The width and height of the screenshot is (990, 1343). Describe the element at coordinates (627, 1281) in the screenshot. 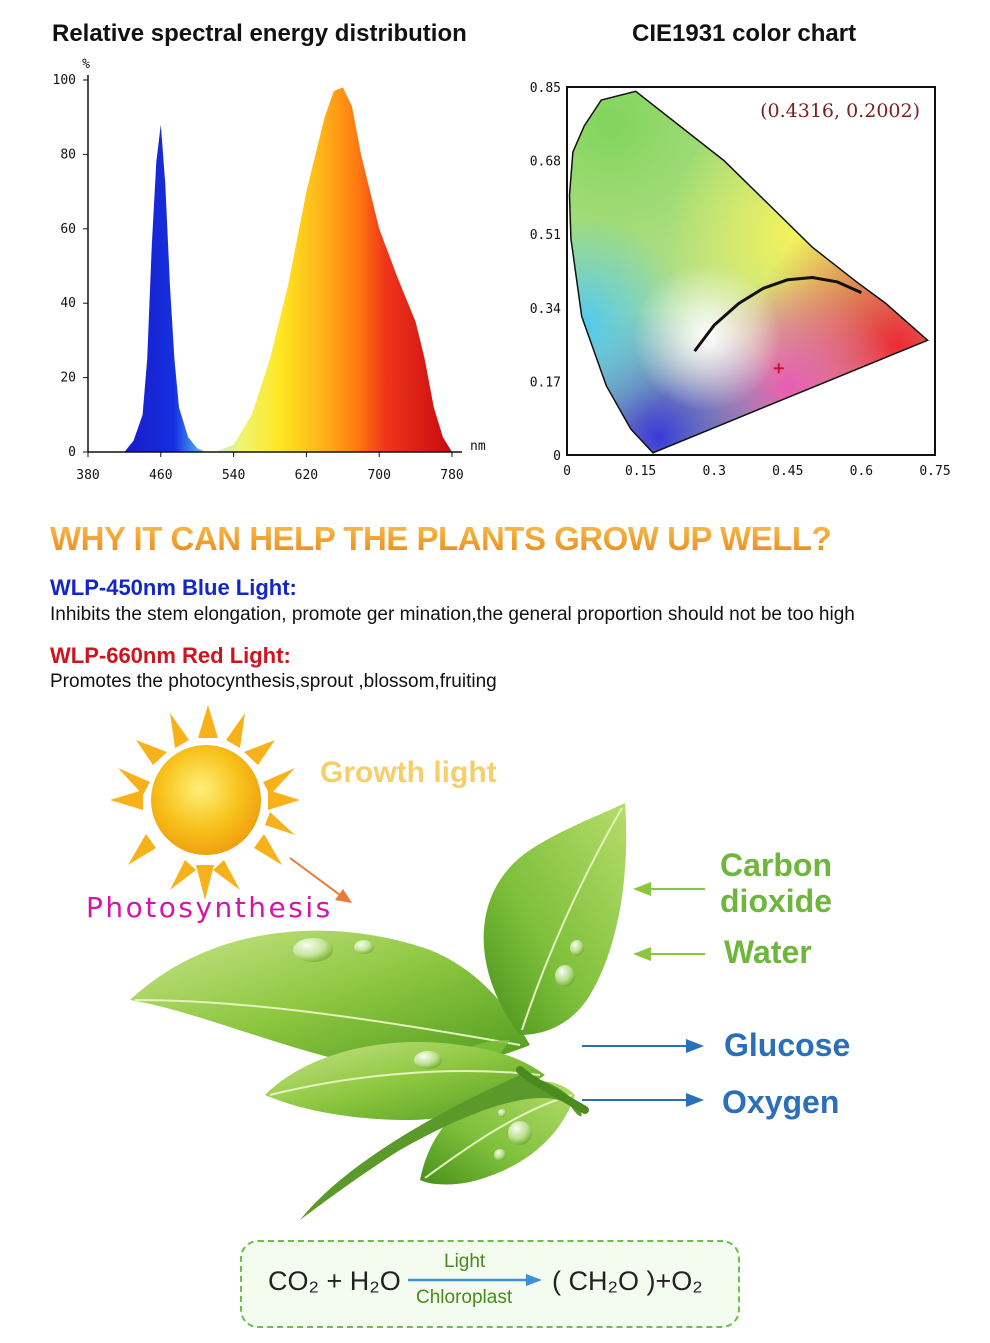

I see `formula-products: ( CH₂O )+O₂` at that location.